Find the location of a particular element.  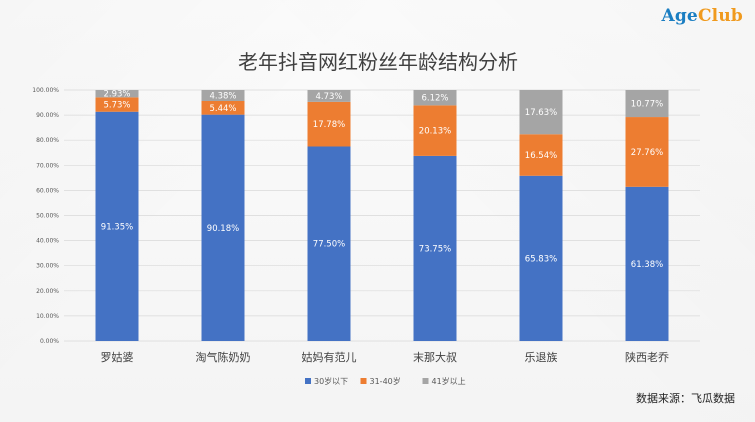

category-label: 乐退族 is located at coordinates (541, 357).